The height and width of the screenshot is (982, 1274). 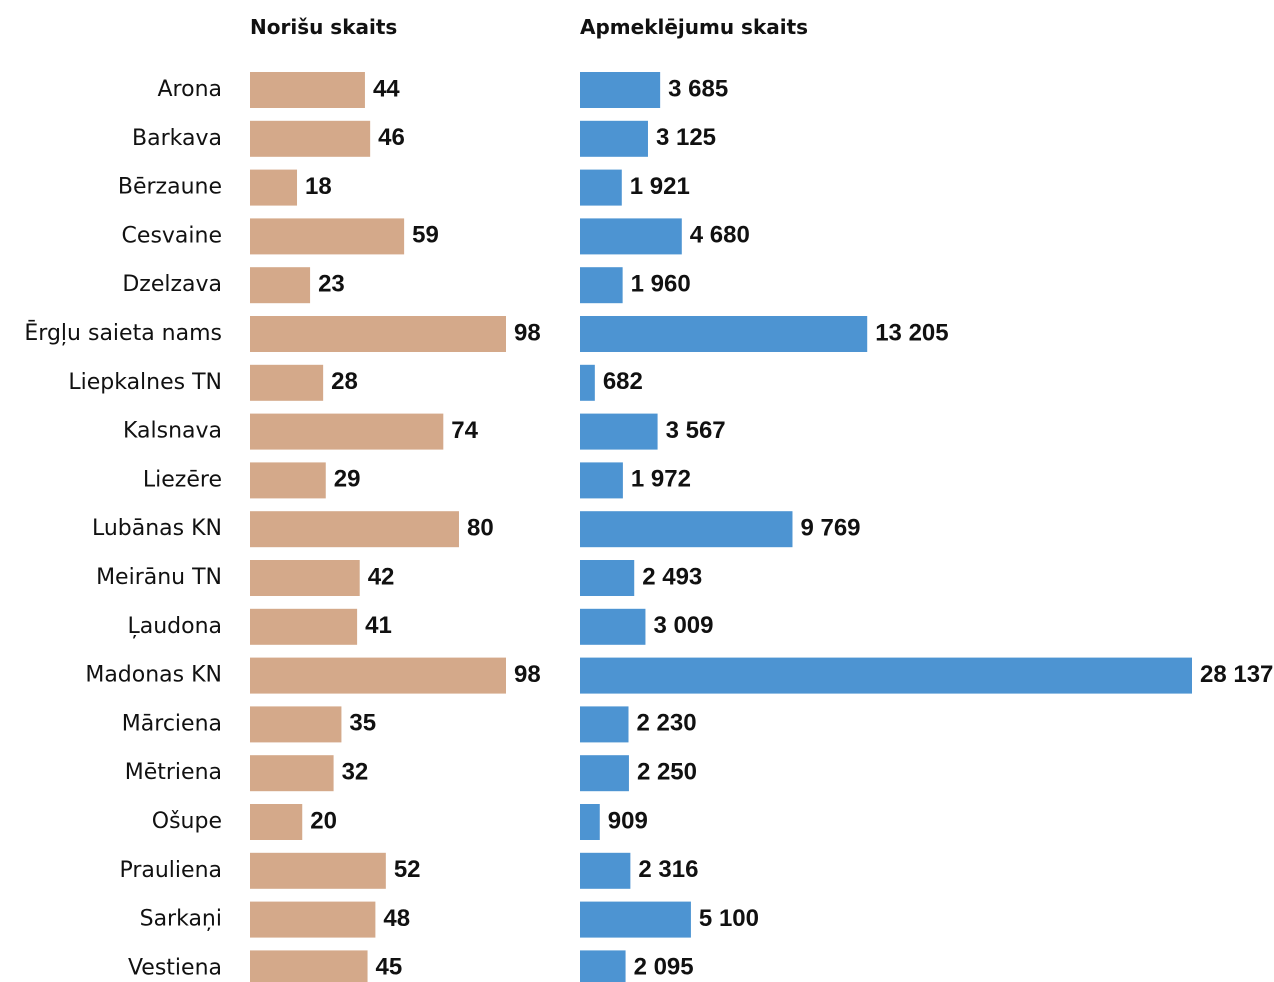 What do you see at coordinates (720, 235) in the screenshot?
I see `visits-value-label: 4 680` at bounding box center [720, 235].